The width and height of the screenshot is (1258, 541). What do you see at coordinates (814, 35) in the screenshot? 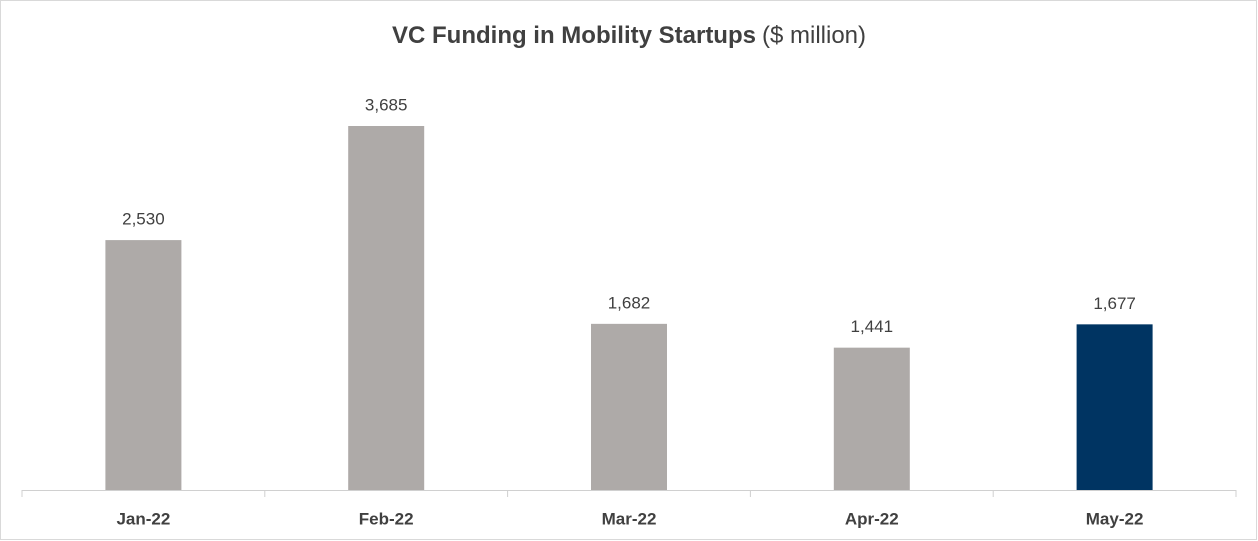
I see `title-unit: ($ million)` at bounding box center [814, 35].